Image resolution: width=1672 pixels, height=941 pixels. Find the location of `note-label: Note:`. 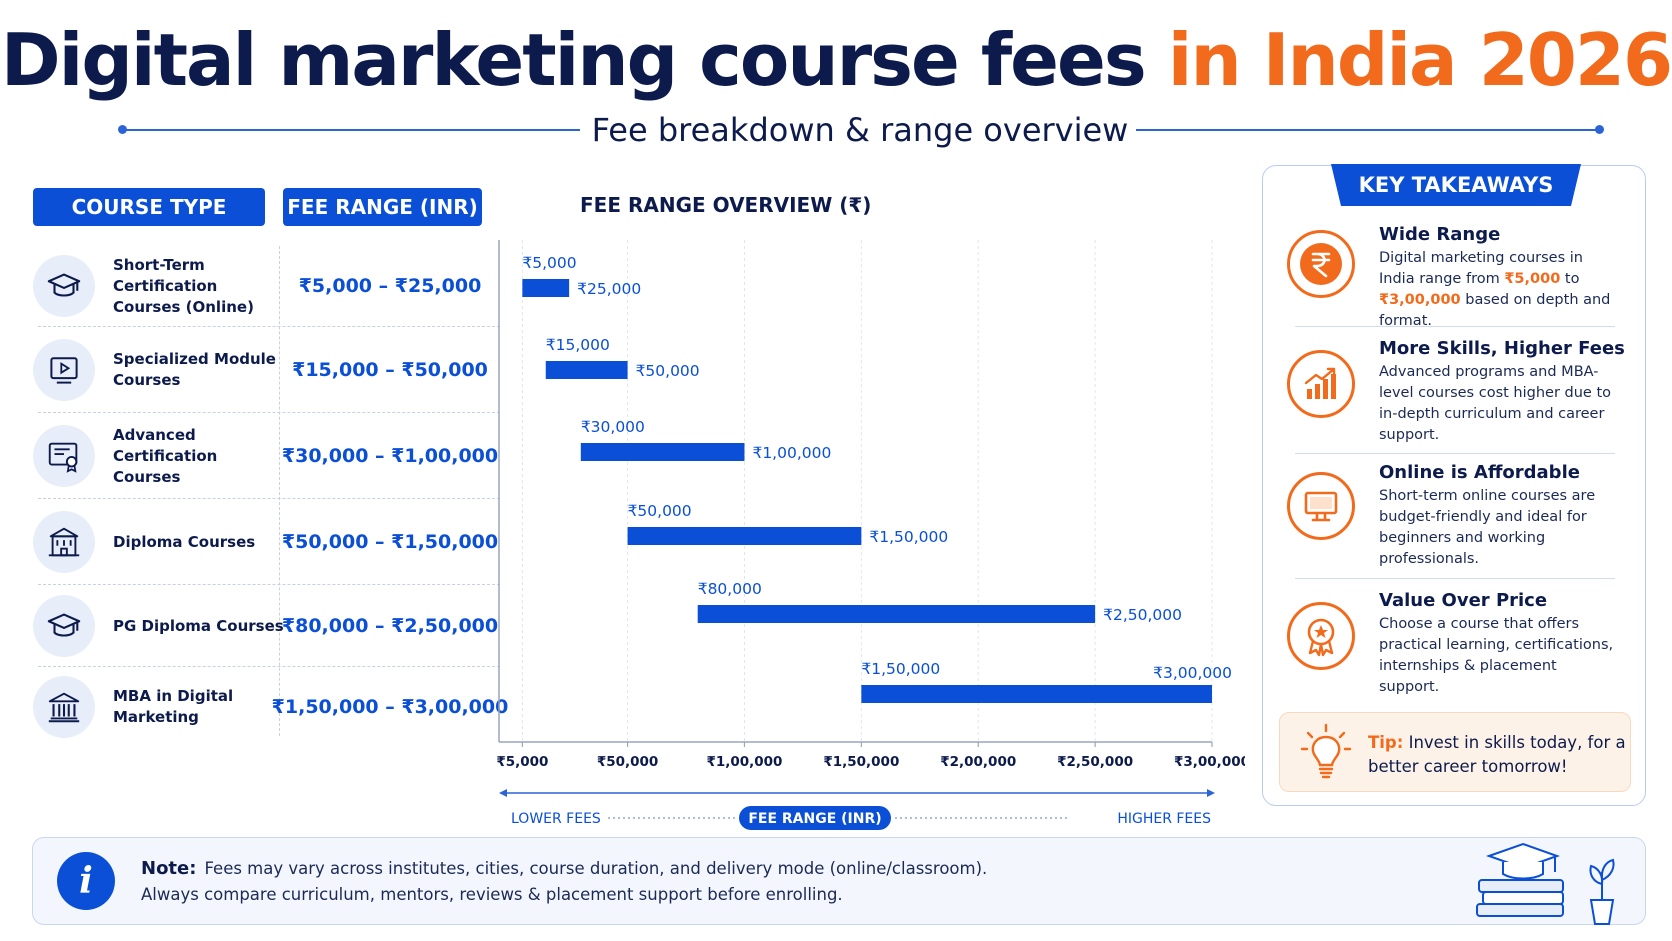

note-label: Note: is located at coordinates (169, 868).